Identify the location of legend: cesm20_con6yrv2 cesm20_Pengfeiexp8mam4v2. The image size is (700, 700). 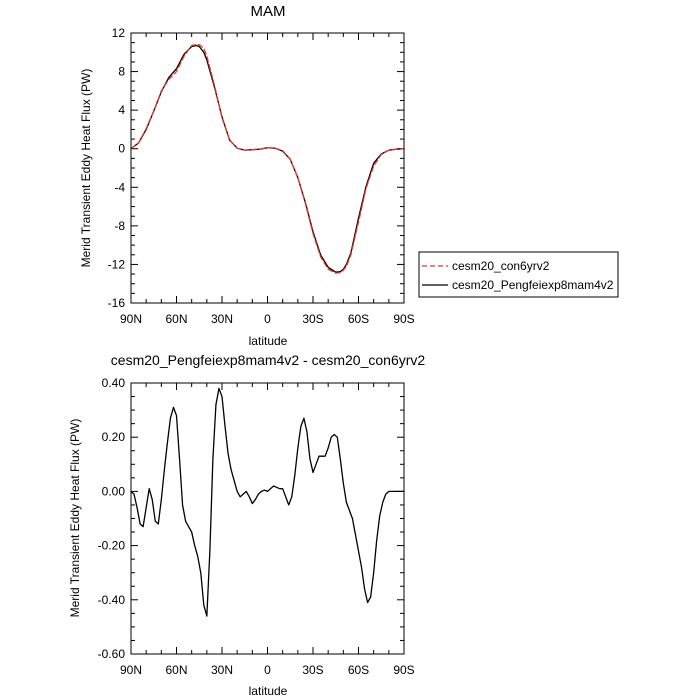
(518, 274).